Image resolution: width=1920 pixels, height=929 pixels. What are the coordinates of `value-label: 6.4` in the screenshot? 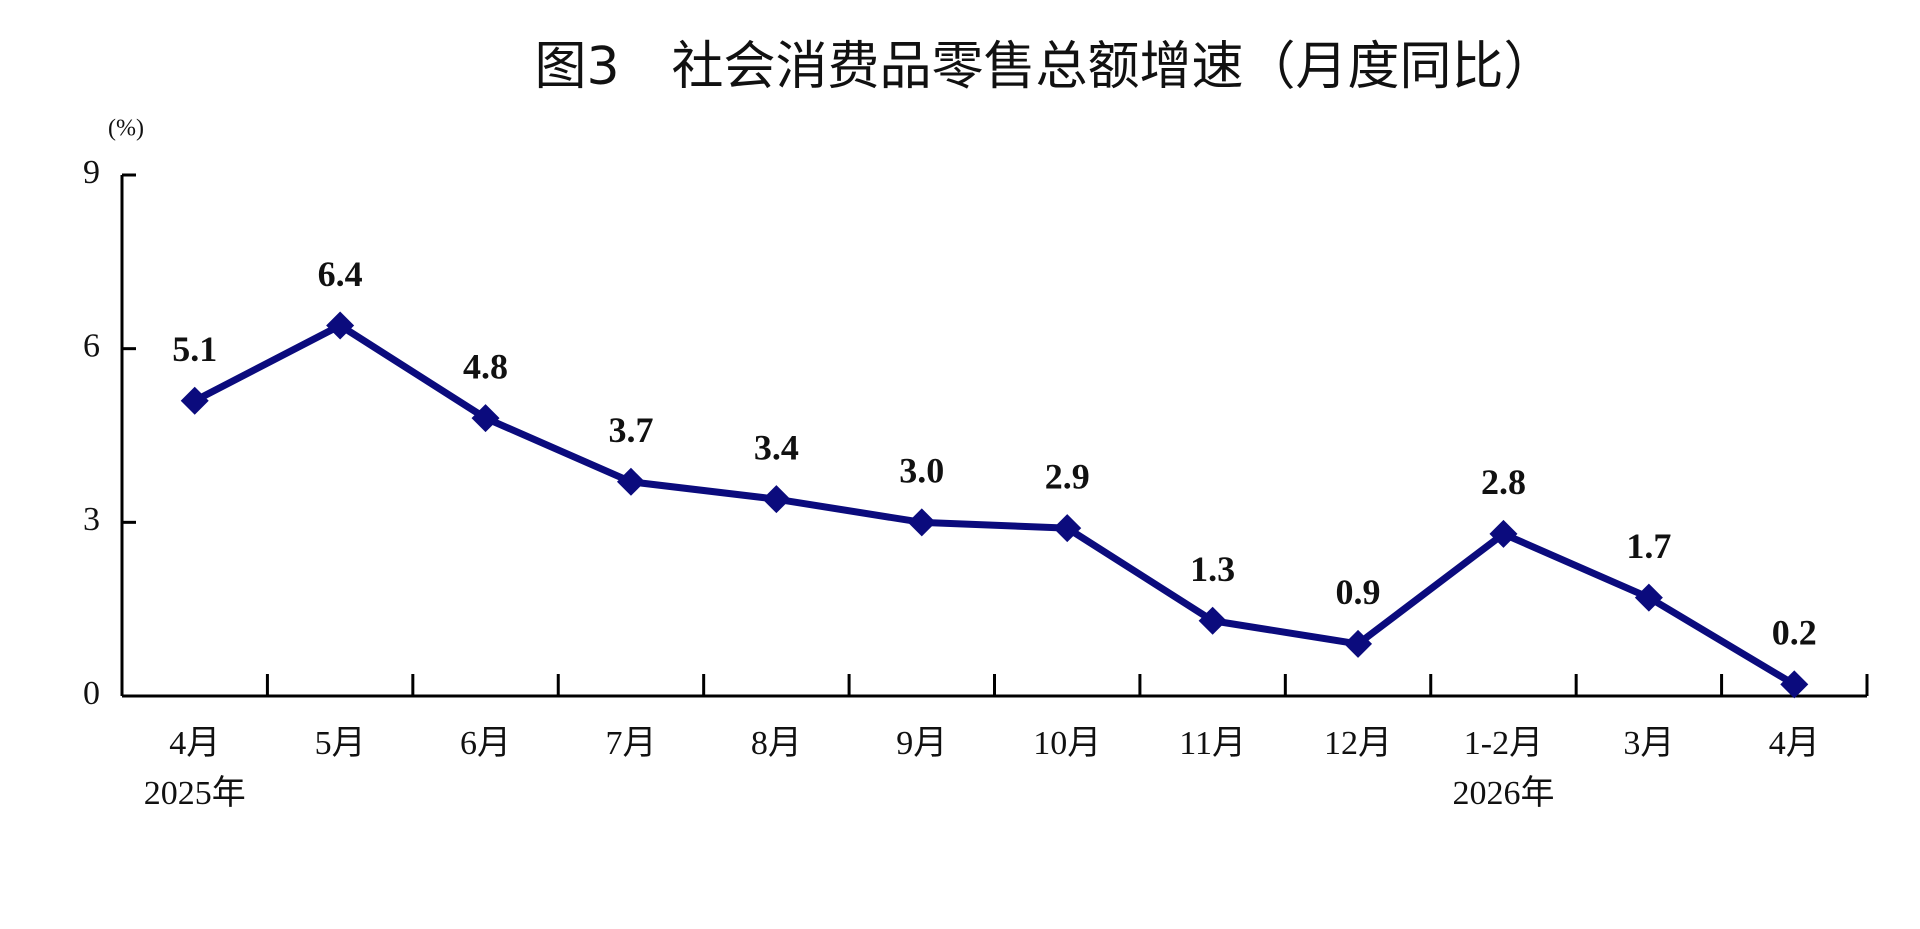 It's located at (340, 274).